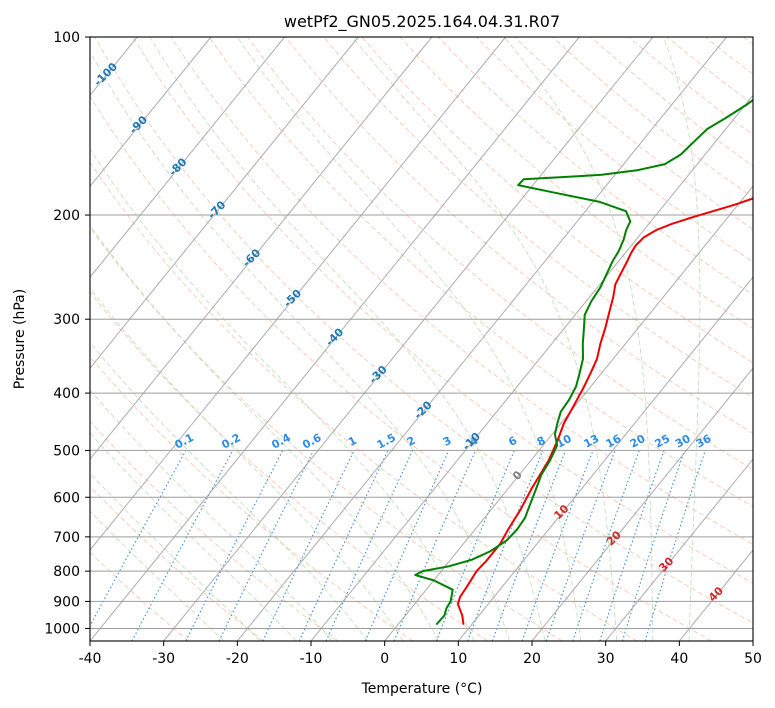 Image resolution: width=775 pixels, height=708 pixels. What do you see at coordinates (20, 339) in the screenshot?
I see `y-axis-label: Pressure (hPa)` at bounding box center [20, 339].